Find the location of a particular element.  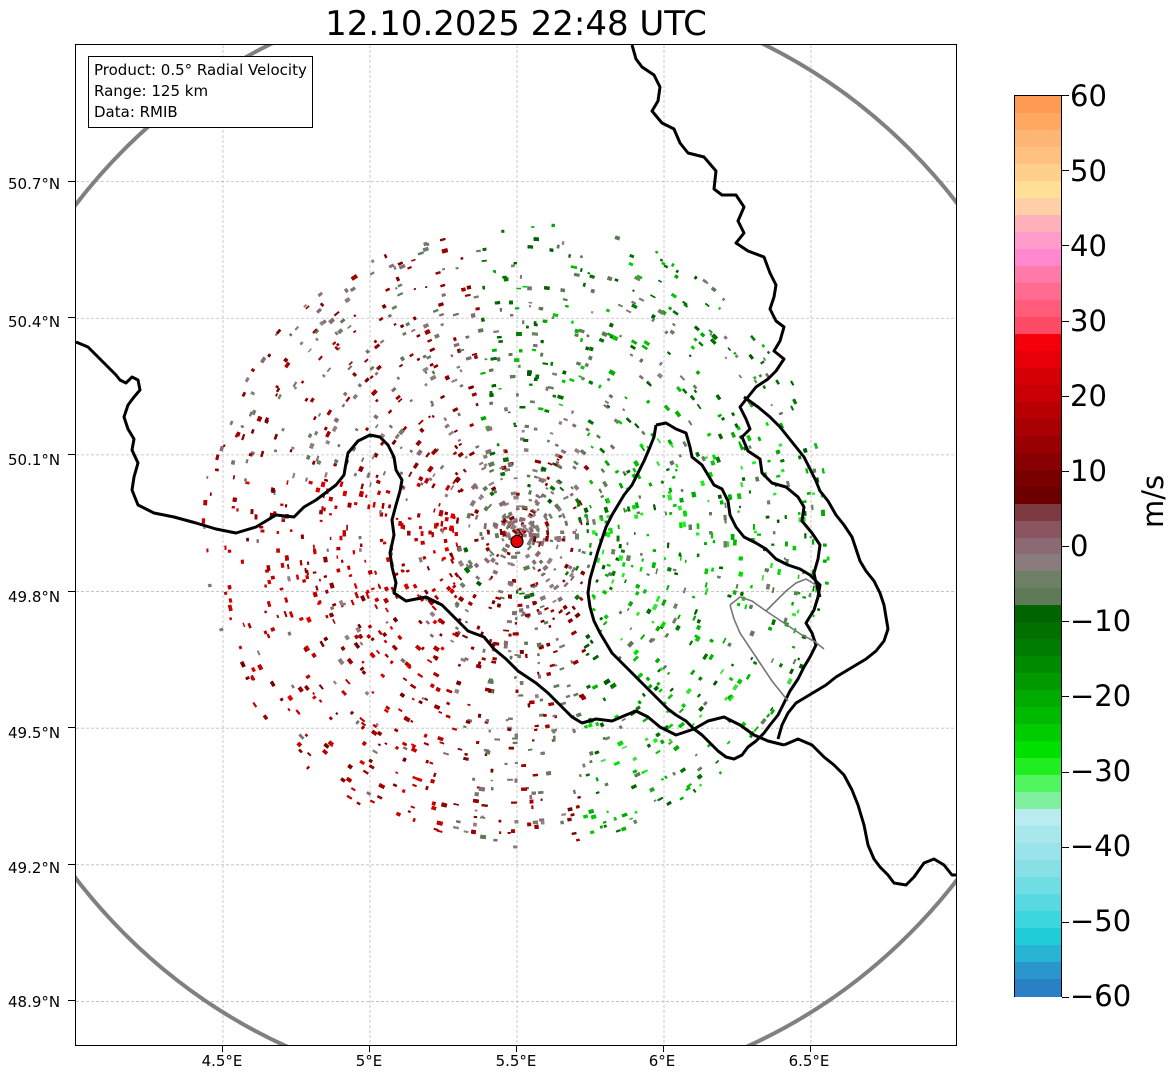

colorbar-tick-label: −20 is located at coordinates (1101, 696).